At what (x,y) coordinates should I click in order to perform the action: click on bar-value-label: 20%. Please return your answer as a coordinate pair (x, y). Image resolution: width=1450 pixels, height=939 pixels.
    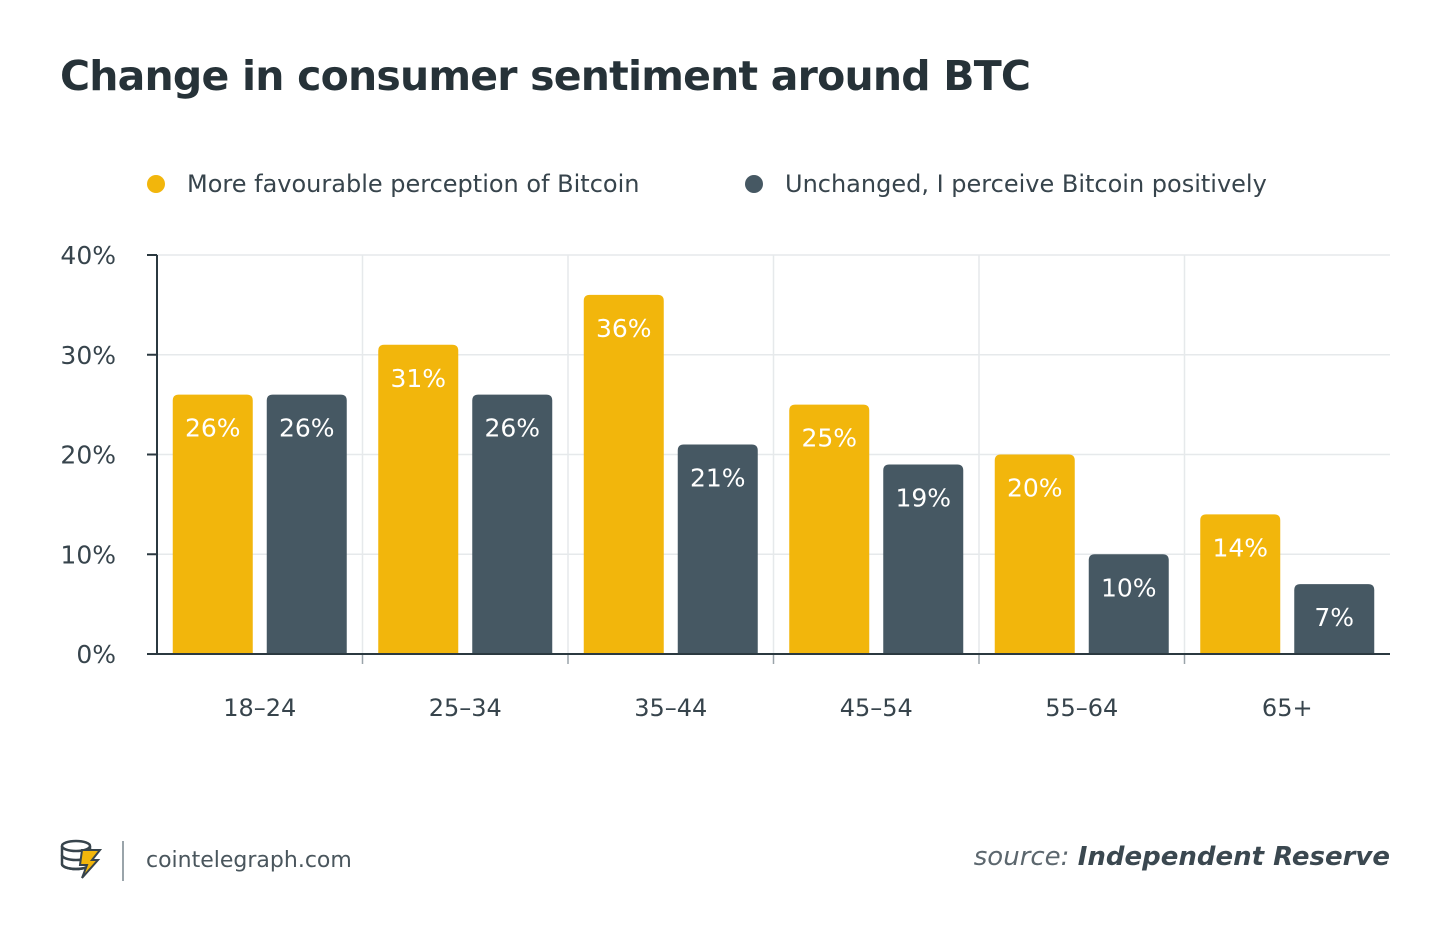
    Looking at the image, I should click on (1035, 488).